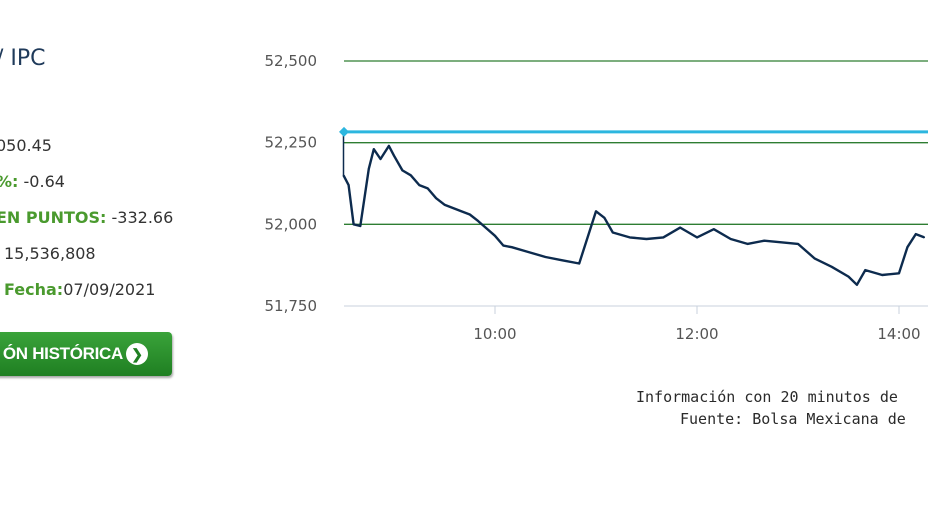  I want to click on points-change-value: -332.66, so click(142, 217).